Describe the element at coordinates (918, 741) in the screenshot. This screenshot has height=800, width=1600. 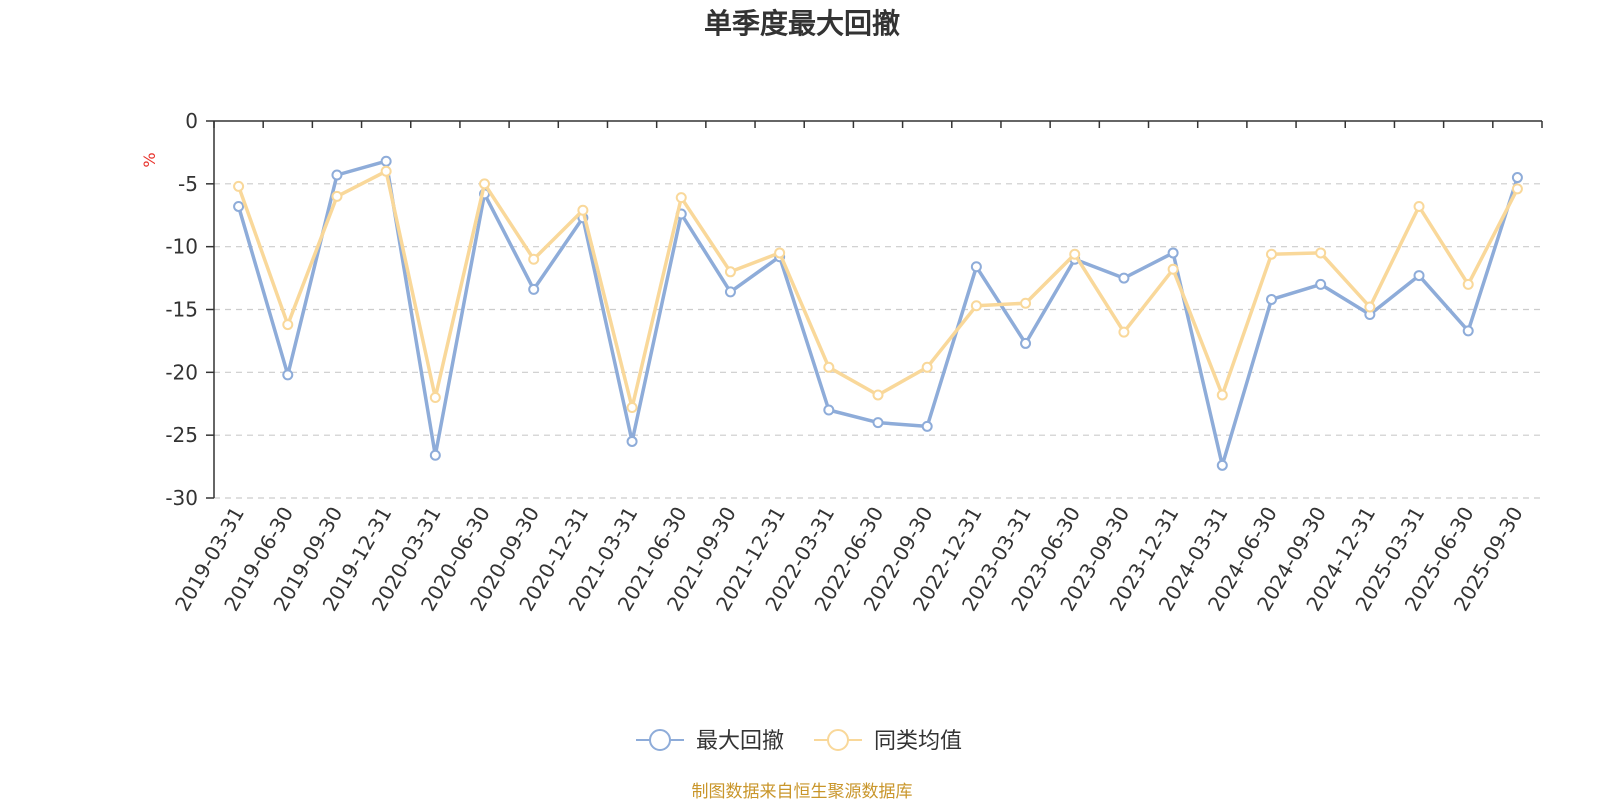
I see `legend-label-peer-average: 同类均值` at that location.